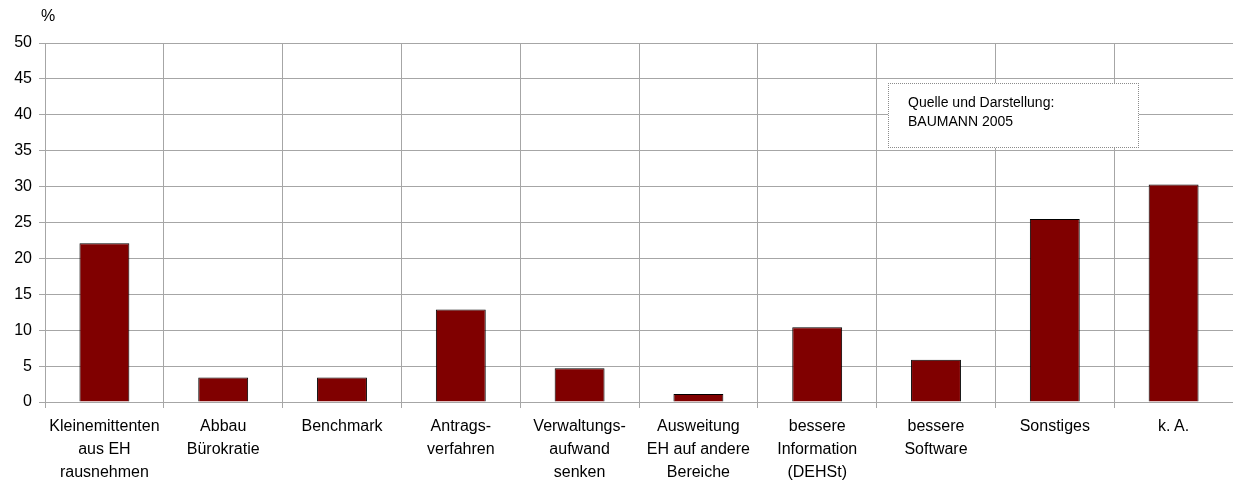  I want to click on y-tick-label: 40, so click(23, 114).